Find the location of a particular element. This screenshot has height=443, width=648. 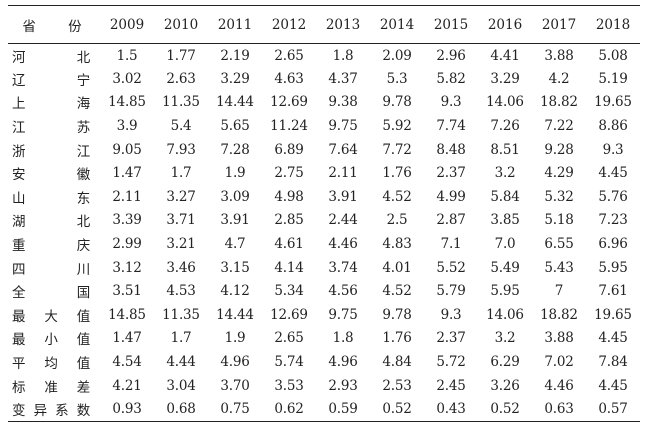

table-cell: 7.93 is located at coordinates (181, 149).